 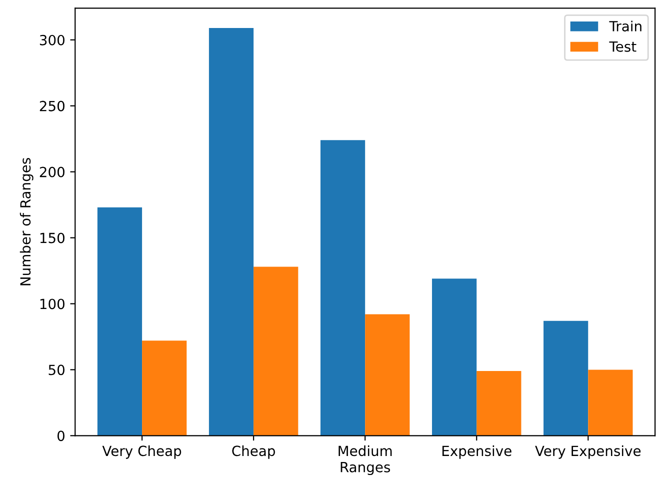 What do you see at coordinates (477, 452) in the screenshot?
I see `x-tick-label: Expensive` at bounding box center [477, 452].